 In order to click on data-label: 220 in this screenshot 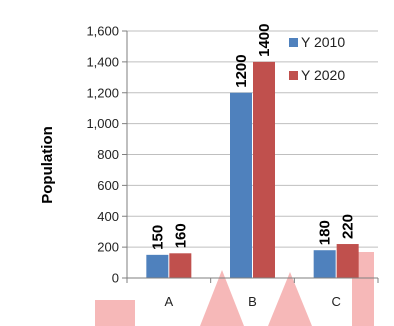, I will do `click(348, 226)`.